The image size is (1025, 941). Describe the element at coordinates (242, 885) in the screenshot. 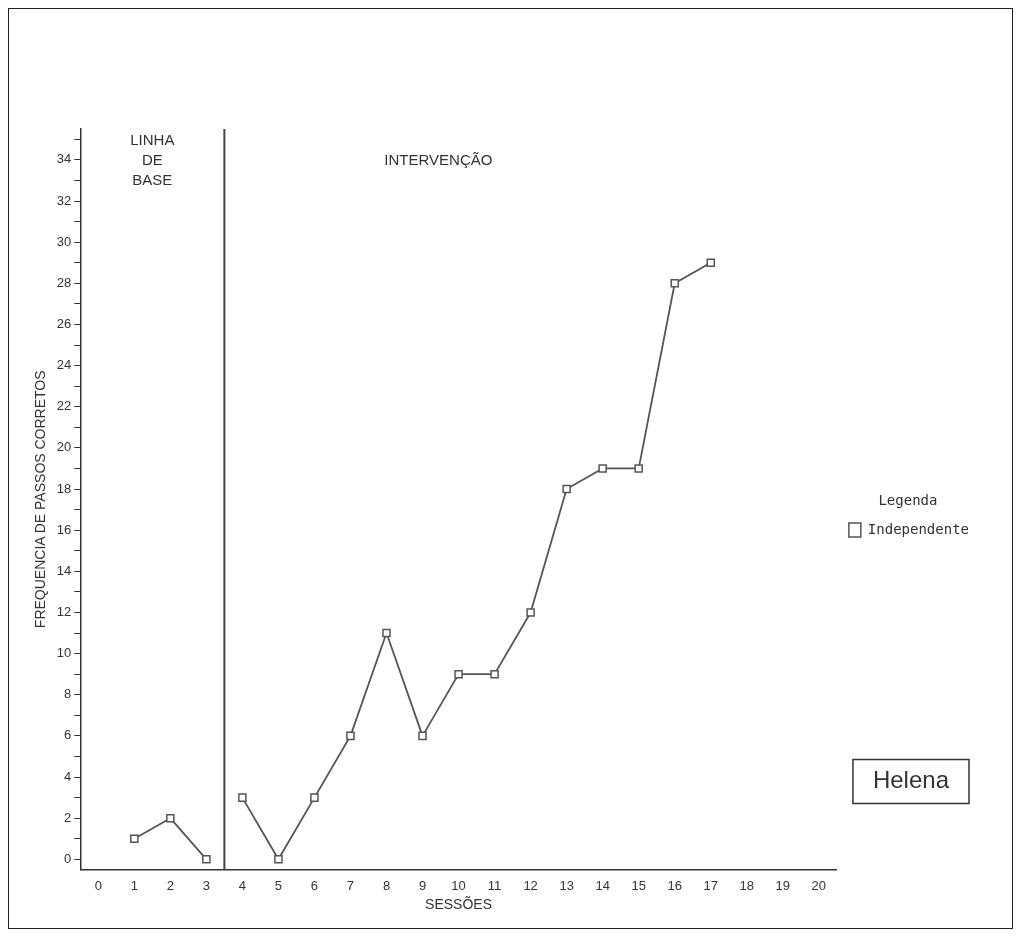

I see `x-tick-label: 4` at that location.